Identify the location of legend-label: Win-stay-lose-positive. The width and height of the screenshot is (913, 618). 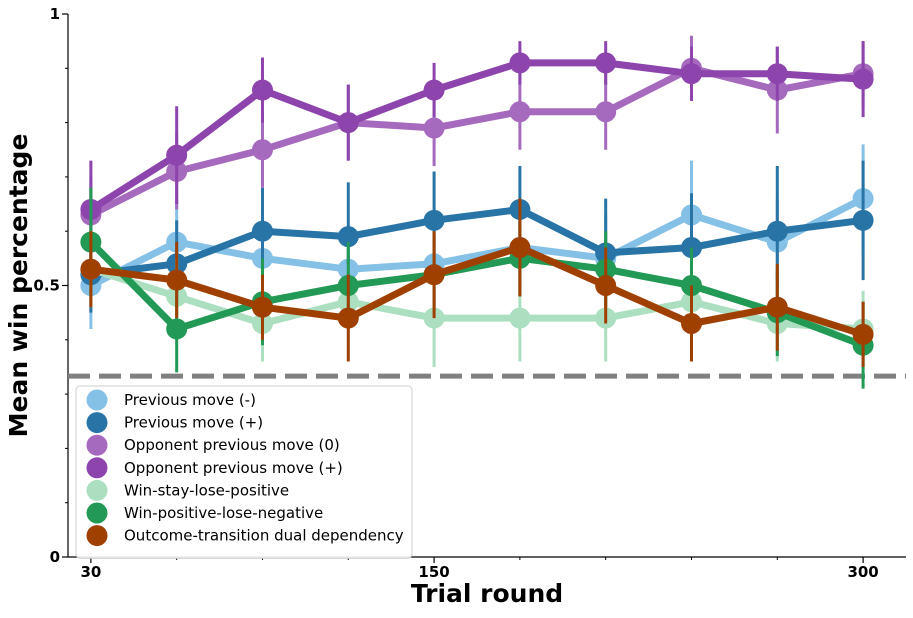
(206, 490).